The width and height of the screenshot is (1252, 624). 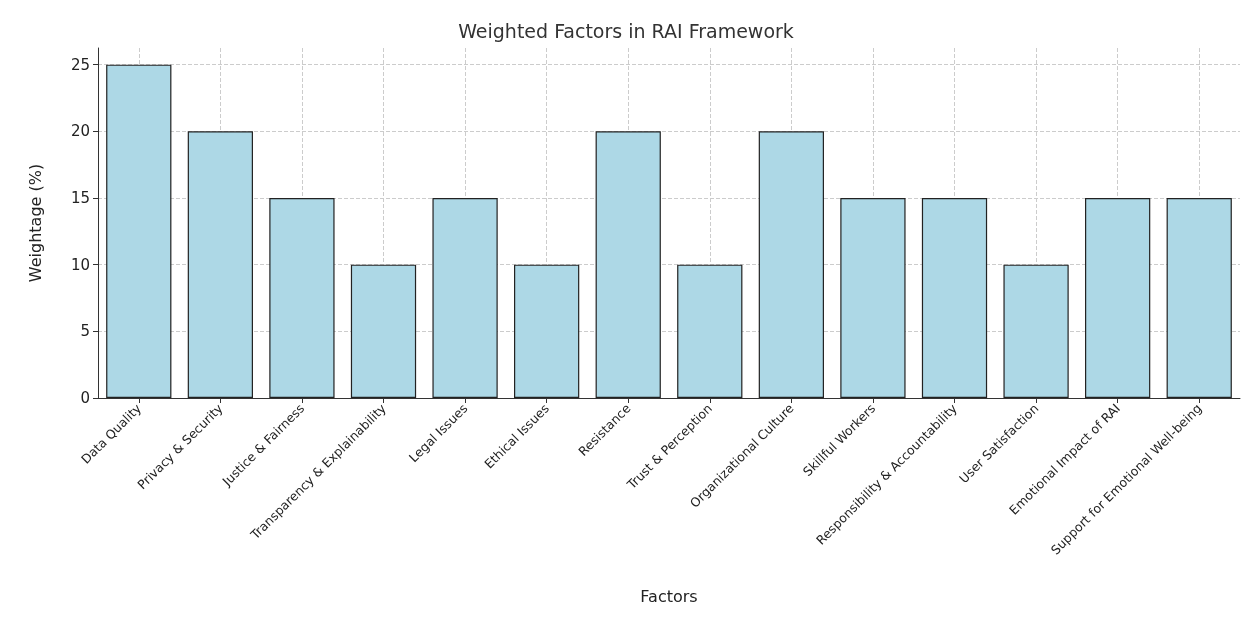 I want to click on y-tick-label: 25, so click(x=80, y=64).